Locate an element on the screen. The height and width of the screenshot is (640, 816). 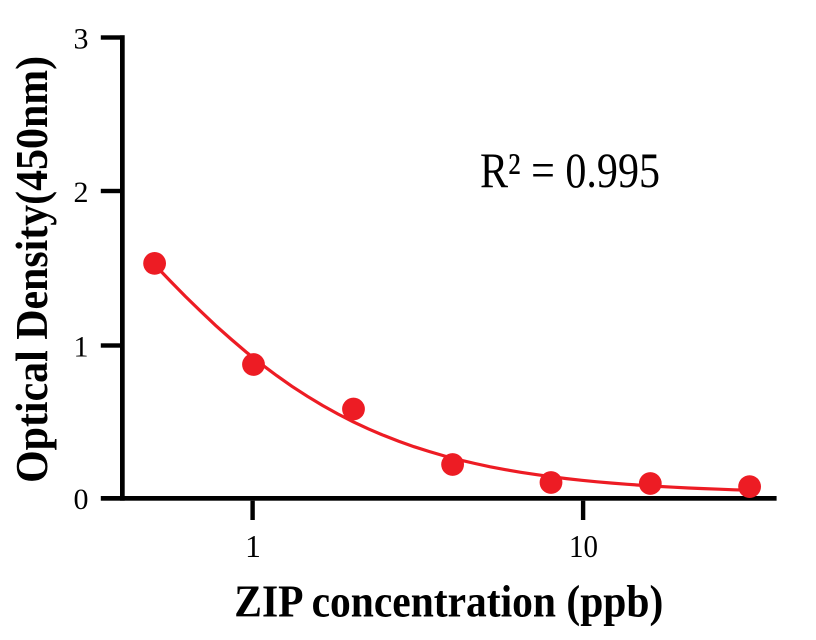
svg-text: ZIP concentration (ppb) is located at coordinates (448, 601).